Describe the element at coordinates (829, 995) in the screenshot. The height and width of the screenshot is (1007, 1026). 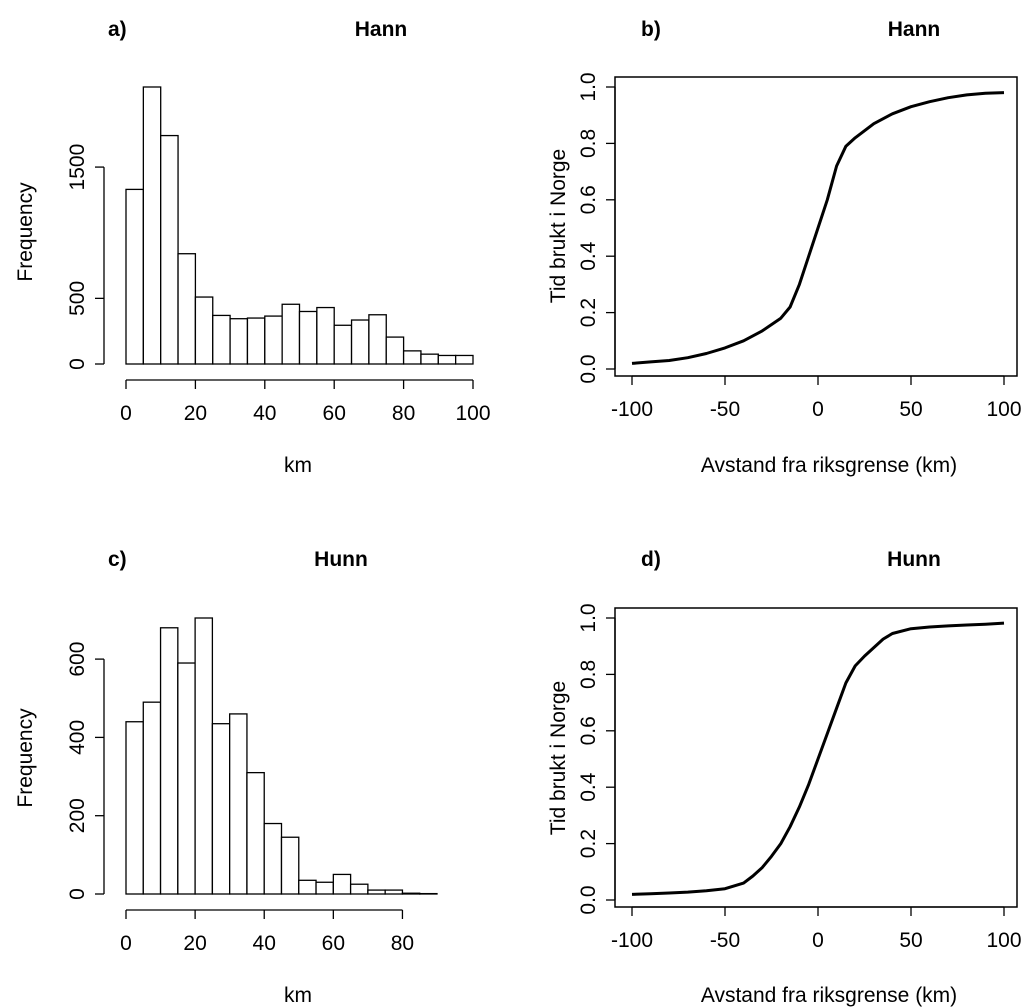
I see `panel-d-xlabel: Avstand fra riksgrense (km)` at that location.